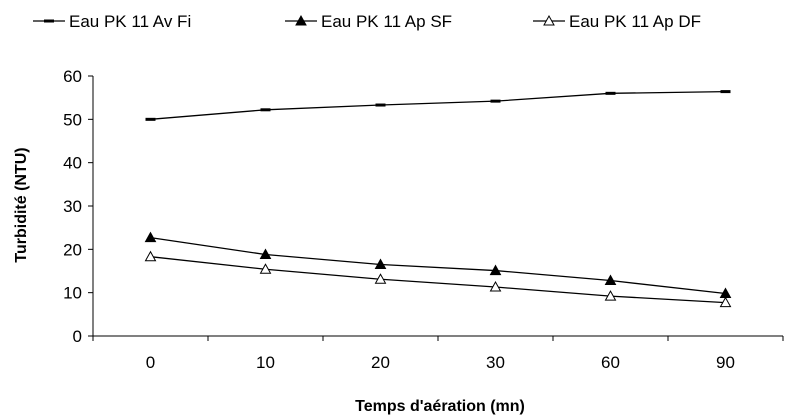  Describe the element at coordinates (72, 119) in the screenshot. I see `y-tick-label: 50` at that location.